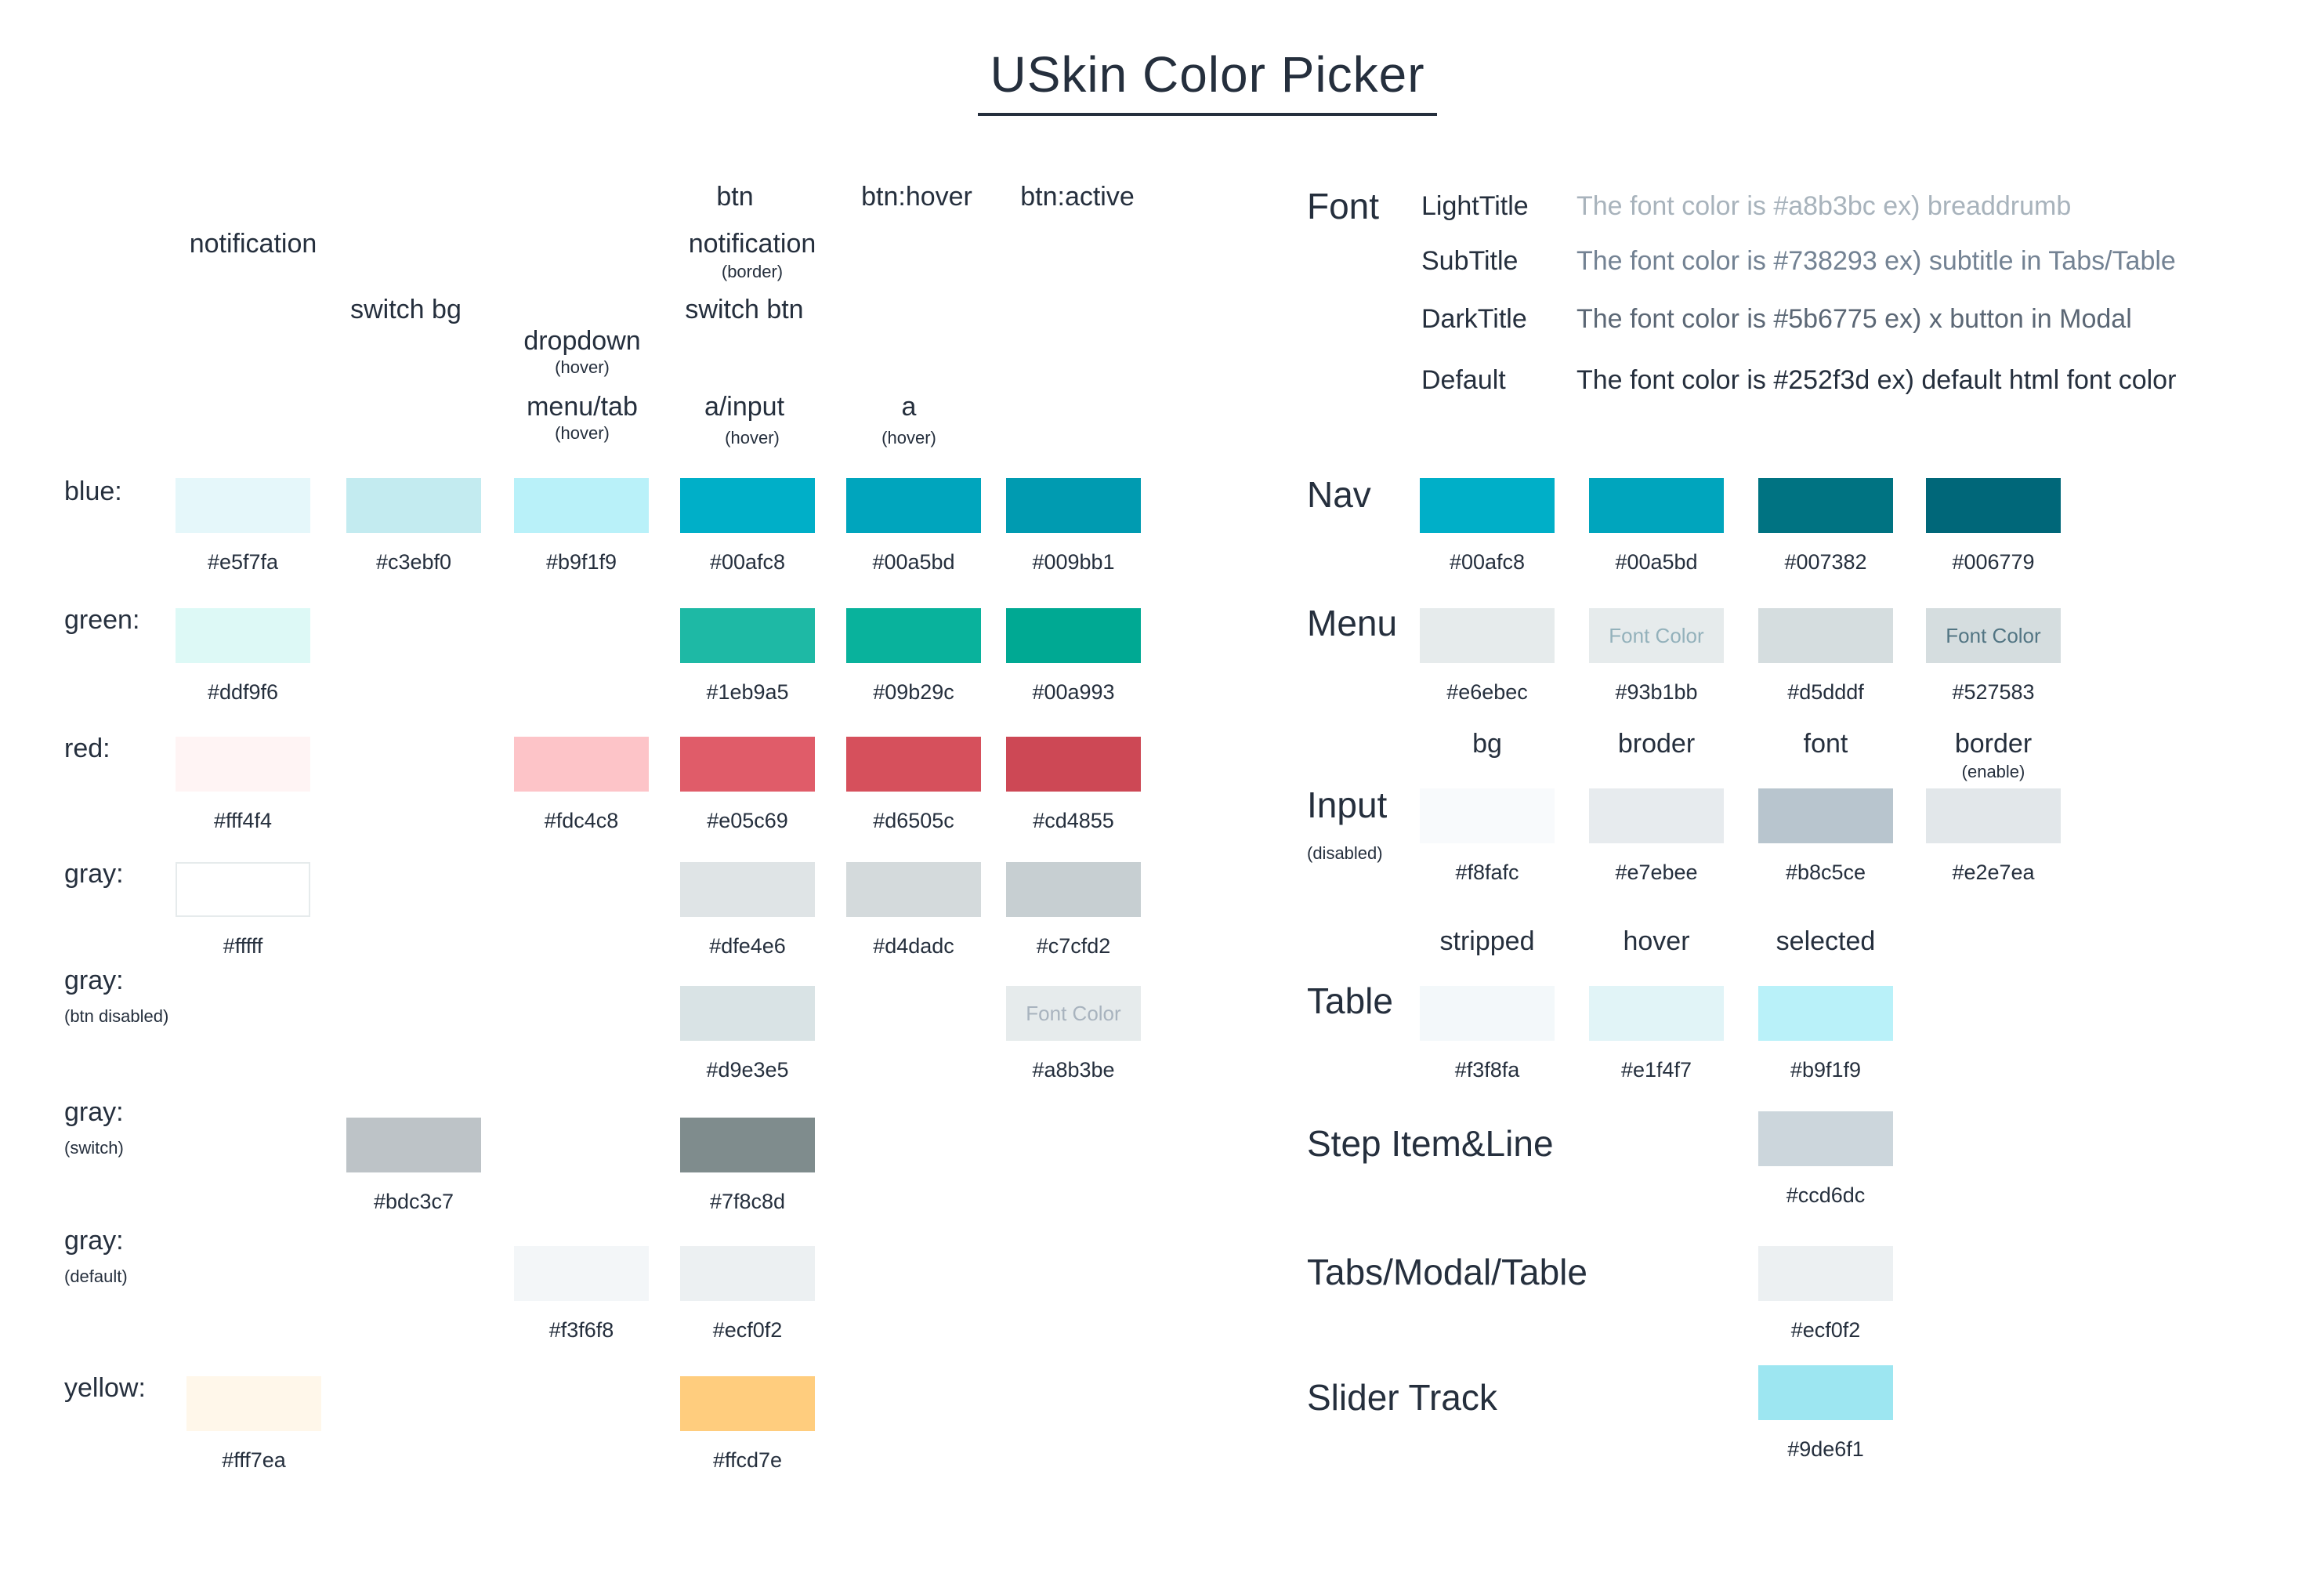  What do you see at coordinates (1488, 1013) in the screenshot?
I see `table-0-swatch` at bounding box center [1488, 1013].